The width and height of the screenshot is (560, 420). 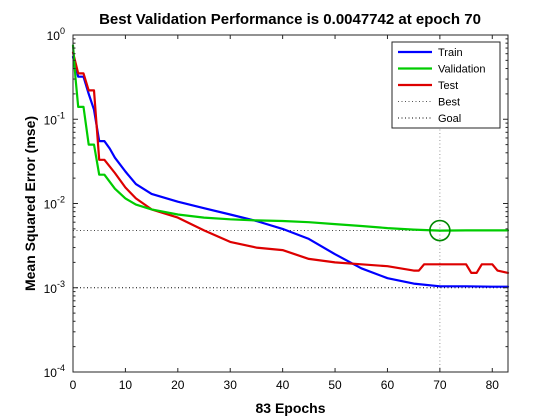 What do you see at coordinates (450, 53) in the screenshot?
I see `legend-label-train: Train` at bounding box center [450, 53].